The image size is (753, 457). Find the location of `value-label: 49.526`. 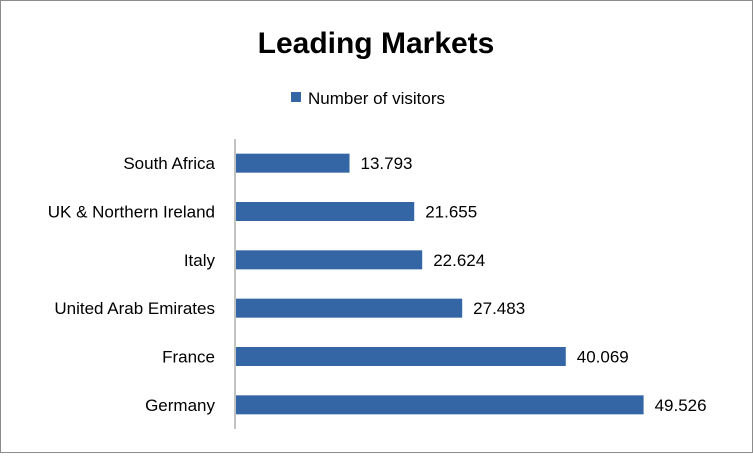

value-label: 49.526 is located at coordinates (681, 405).